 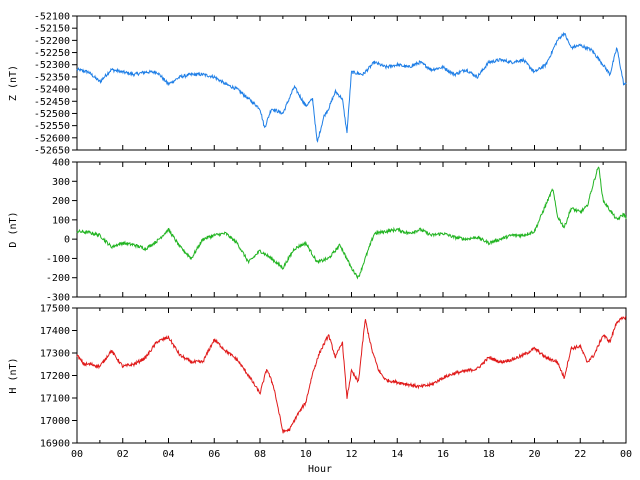 What do you see at coordinates (58, 259) in the screenshot?
I see `y-tick-label: -100` at bounding box center [58, 259].